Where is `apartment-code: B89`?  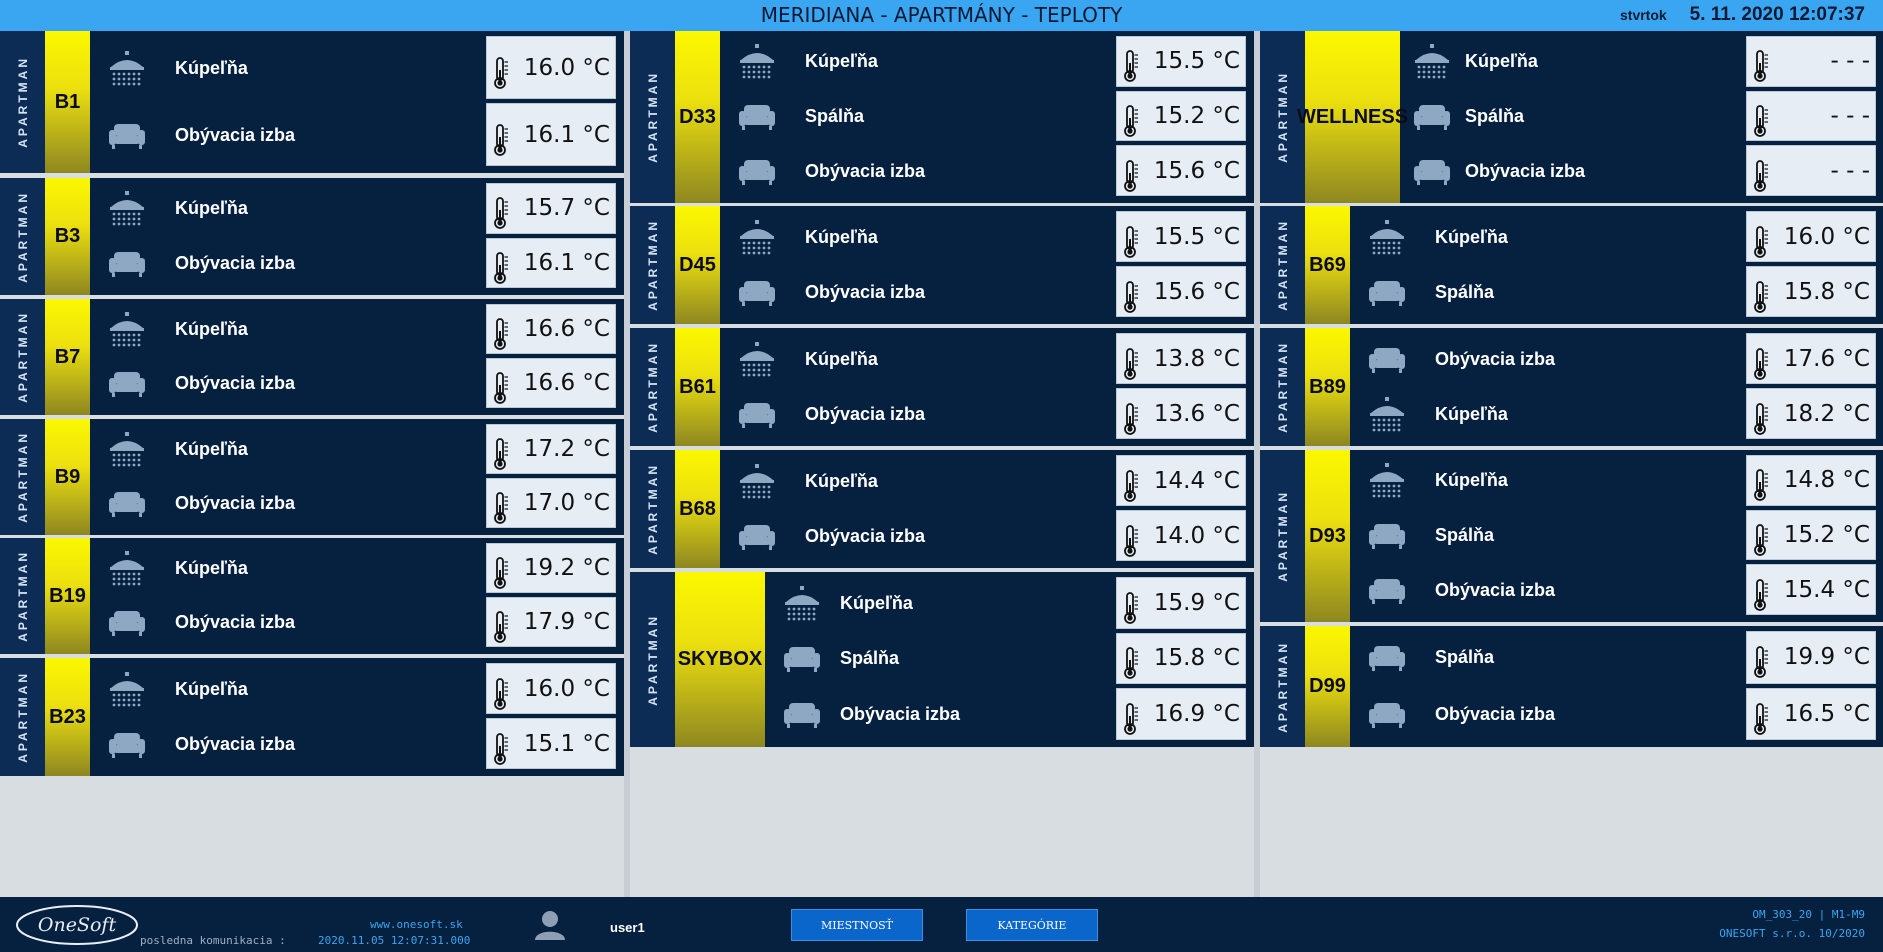
apartment-code: B89 is located at coordinates (1327, 387).